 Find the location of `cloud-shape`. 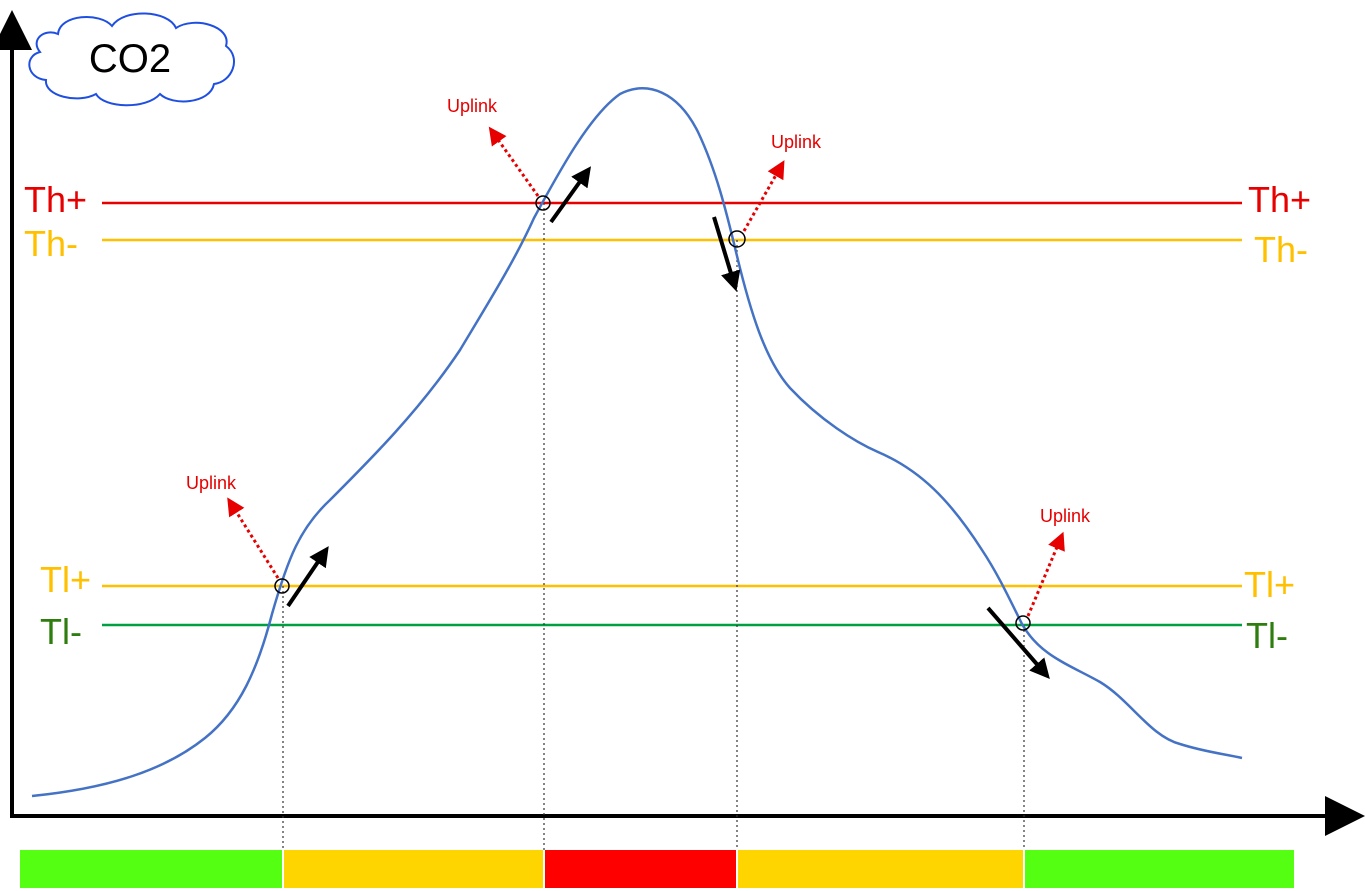

cloud-shape is located at coordinates (131, 59).